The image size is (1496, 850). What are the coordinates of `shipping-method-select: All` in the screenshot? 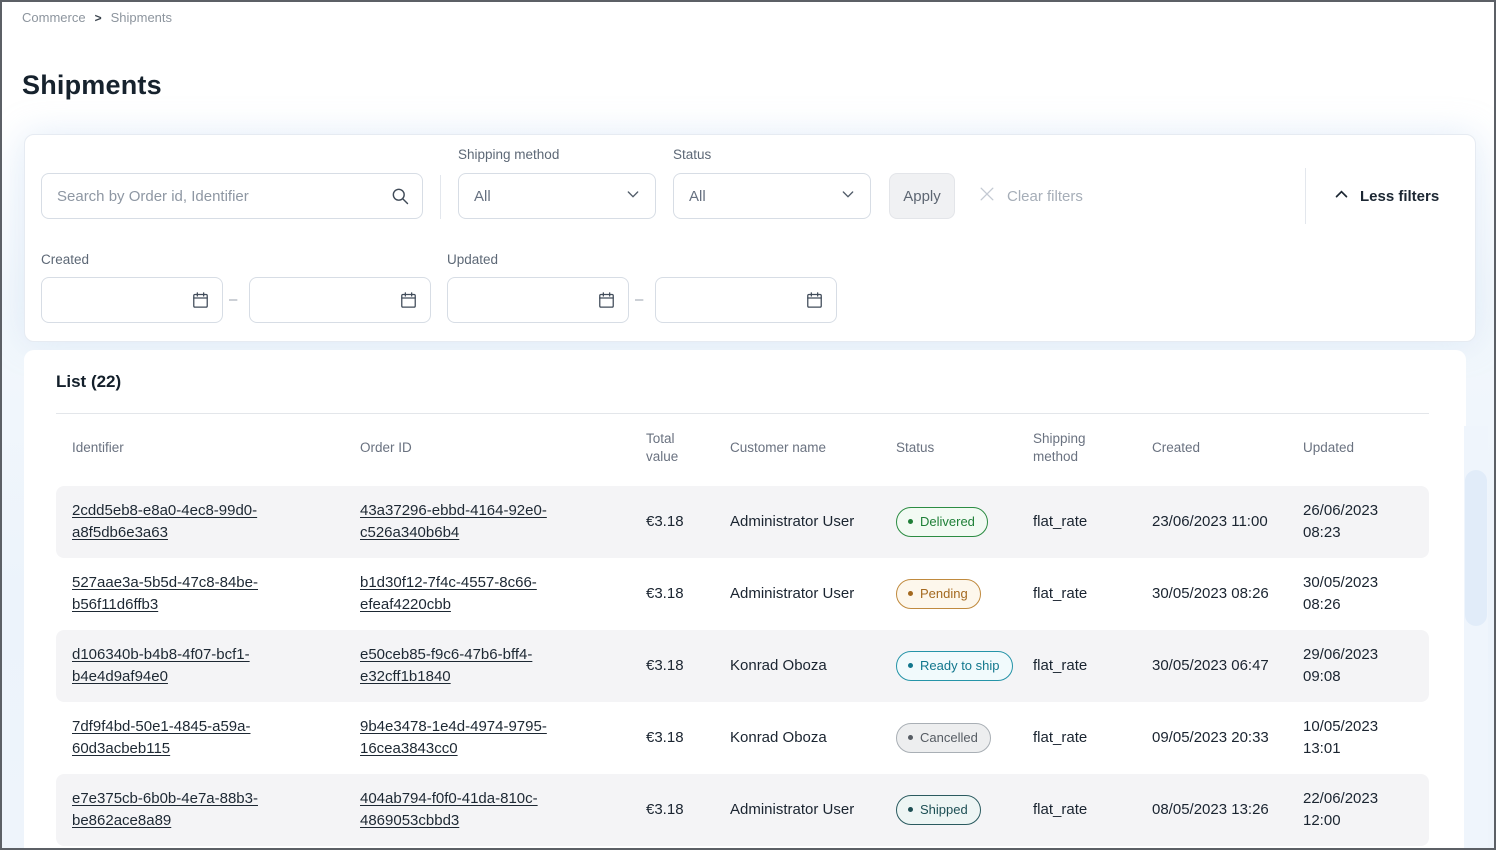 It's located at (557, 196).